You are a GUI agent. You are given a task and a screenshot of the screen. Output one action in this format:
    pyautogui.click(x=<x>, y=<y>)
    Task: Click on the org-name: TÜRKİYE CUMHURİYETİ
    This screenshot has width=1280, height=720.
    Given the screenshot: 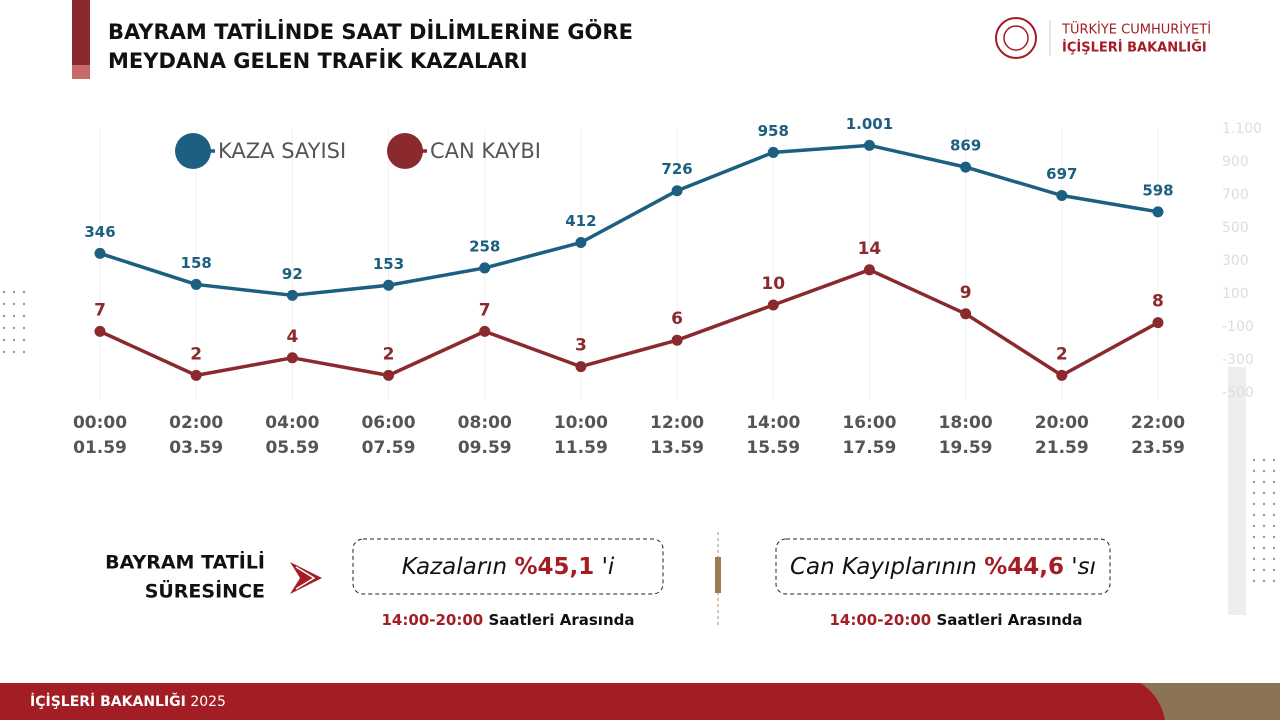 What is the action you would take?
    pyautogui.click(x=1136, y=29)
    